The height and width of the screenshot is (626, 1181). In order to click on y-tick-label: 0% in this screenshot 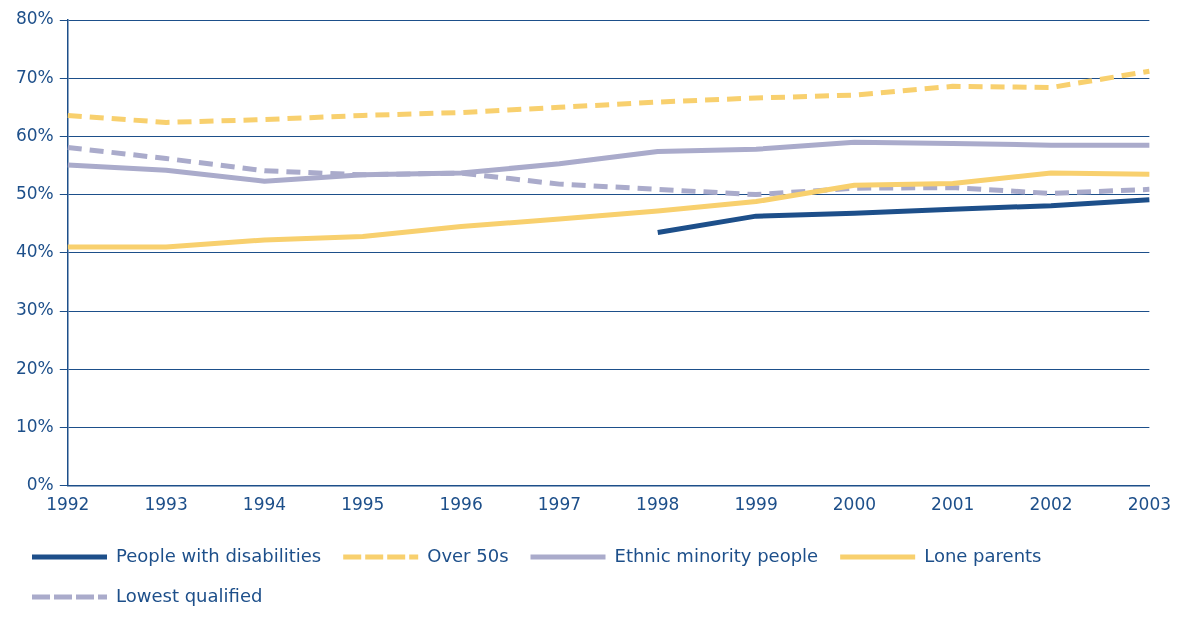, I will do `click(40, 484)`.